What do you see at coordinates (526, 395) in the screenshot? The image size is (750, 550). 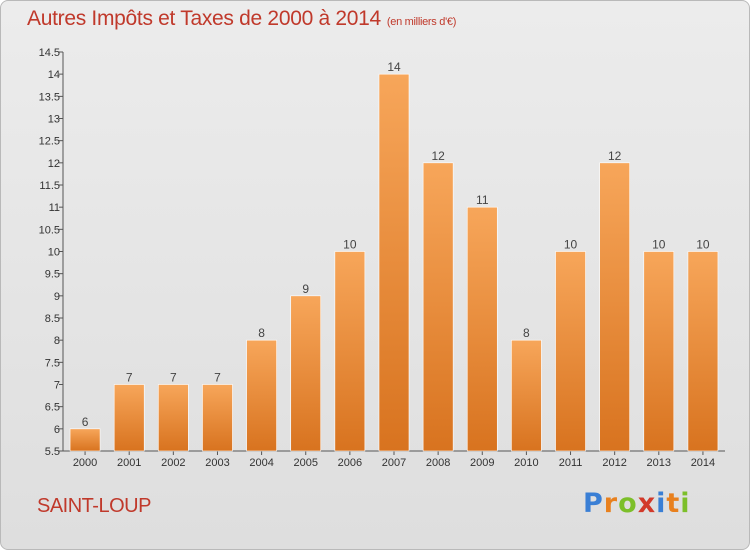 I see `bar-2010` at bounding box center [526, 395].